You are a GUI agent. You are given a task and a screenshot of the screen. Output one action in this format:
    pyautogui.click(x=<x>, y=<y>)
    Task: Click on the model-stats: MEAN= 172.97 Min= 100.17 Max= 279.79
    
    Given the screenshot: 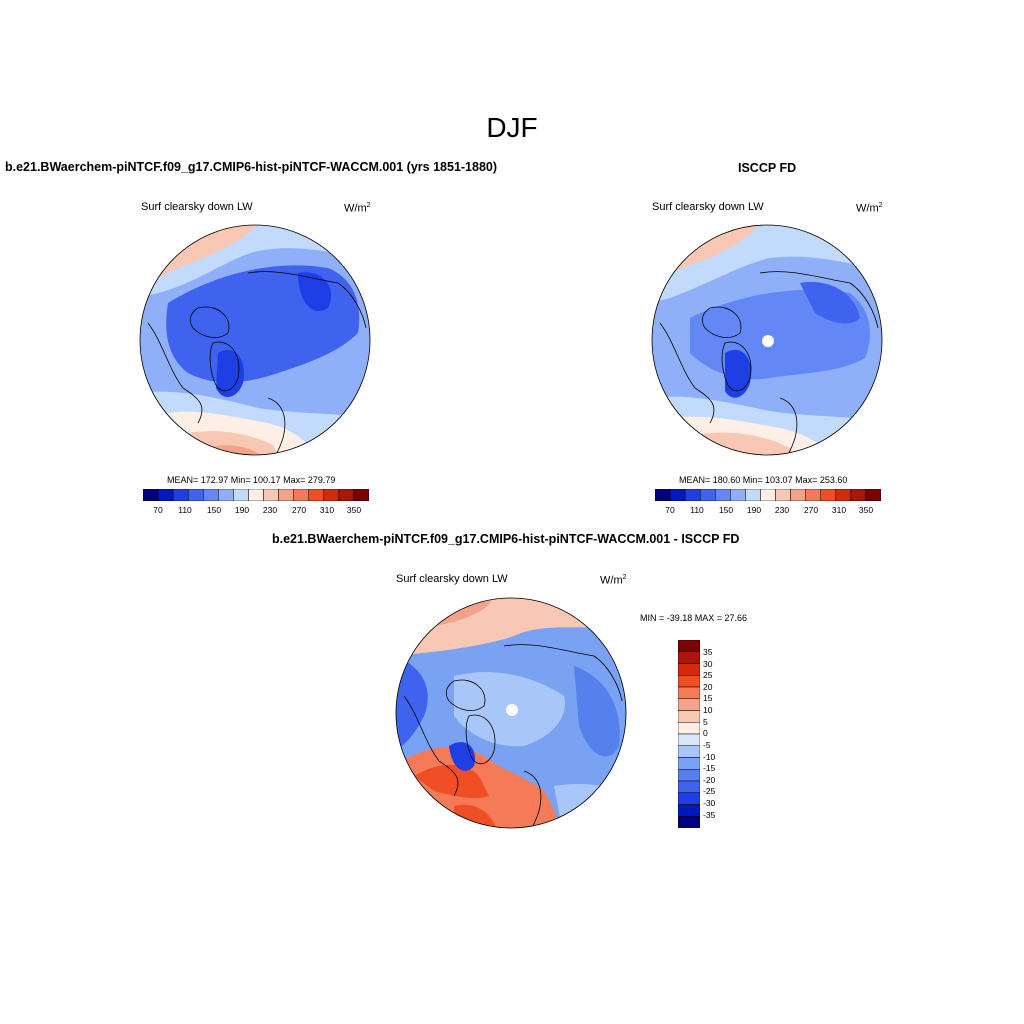 What is the action you would take?
    pyautogui.click(x=251, y=480)
    